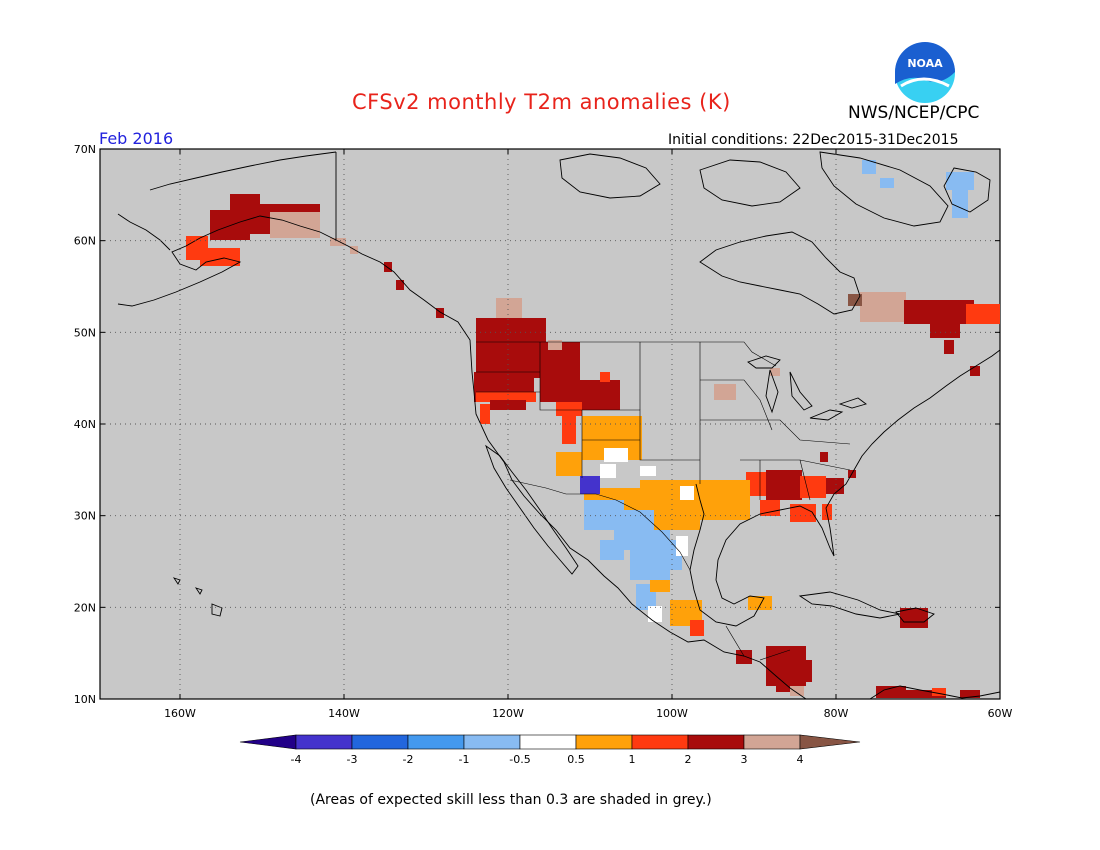  Describe the element at coordinates (85, 516) in the screenshot. I see `lat-label: 30N` at that location.